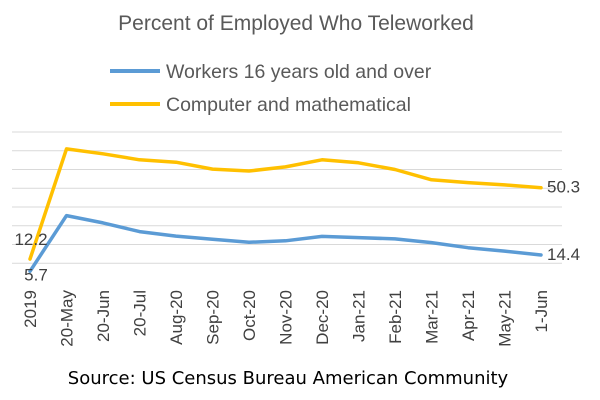 This screenshot has height=400, width=600. I want to click on chart-title: Percent of Employed Who Teleworked, so click(296, 23).